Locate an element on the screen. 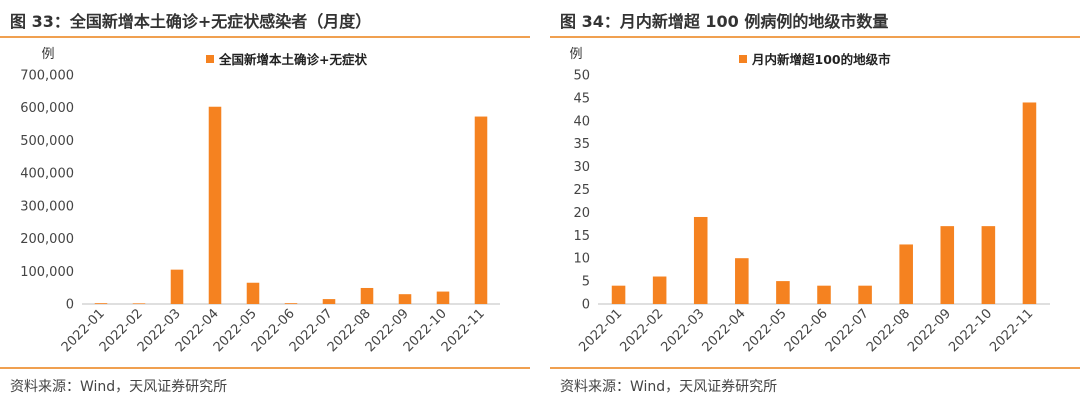 The image size is (1080, 402). legend: 月内新增超100的地级市 is located at coordinates (815, 59).